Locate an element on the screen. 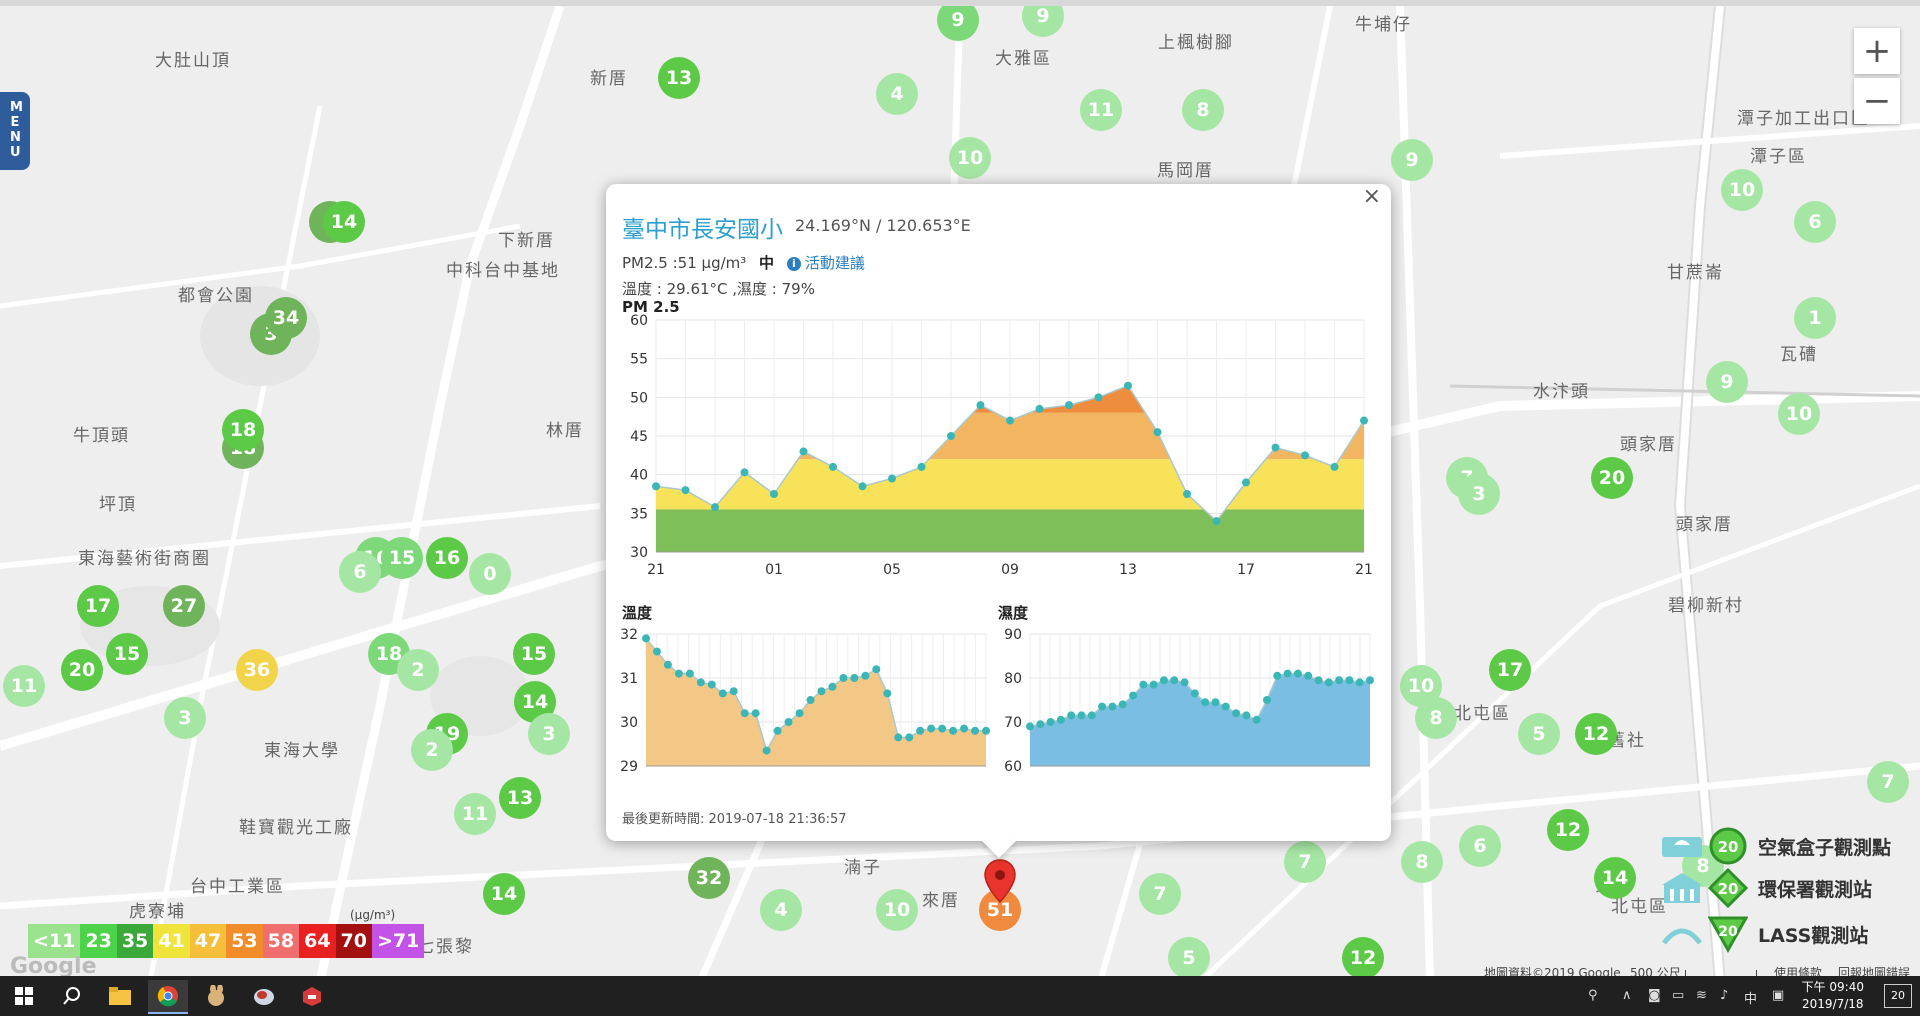 Image resolution: width=1920 pixels, height=1016 pixels. close-icon: × is located at coordinates (1371, 196).